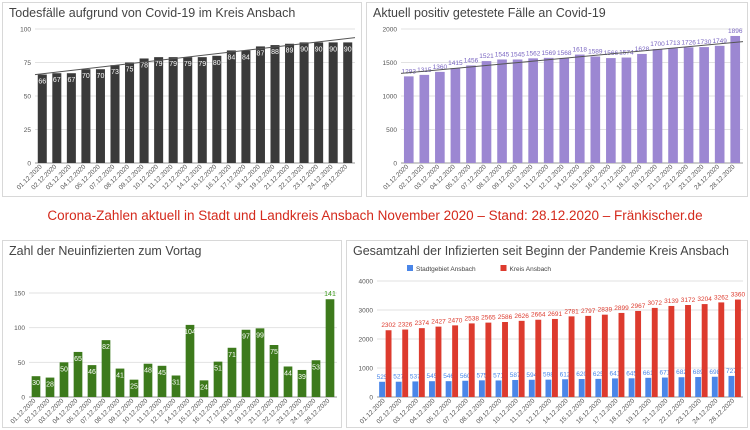 Image resolution: width=750 pixels, height=430 pixels. Describe the element at coordinates (455, 63) in the screenshot. I see `data-label: 1415` at that location.